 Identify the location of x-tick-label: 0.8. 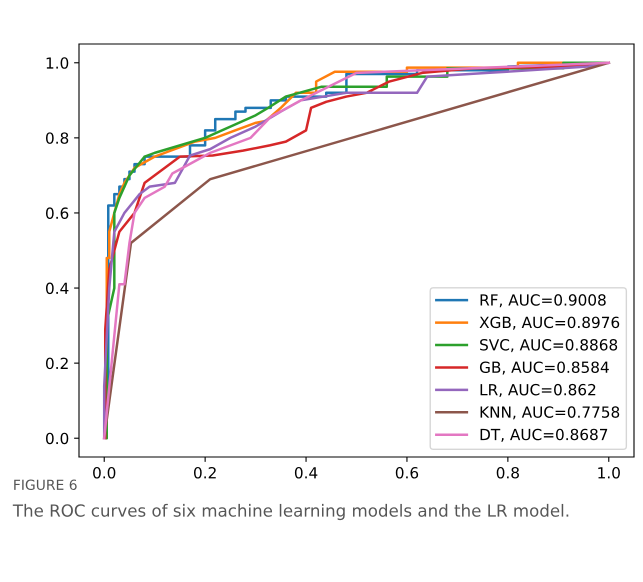
(507, 472).